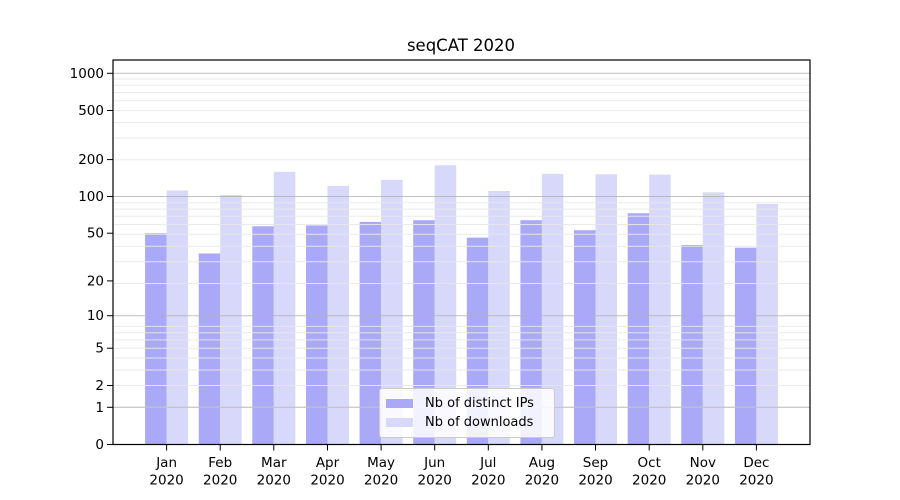 This screenshot has height=500, width=900. I want to click on x-tick-label-month: May, so click(381, 463).